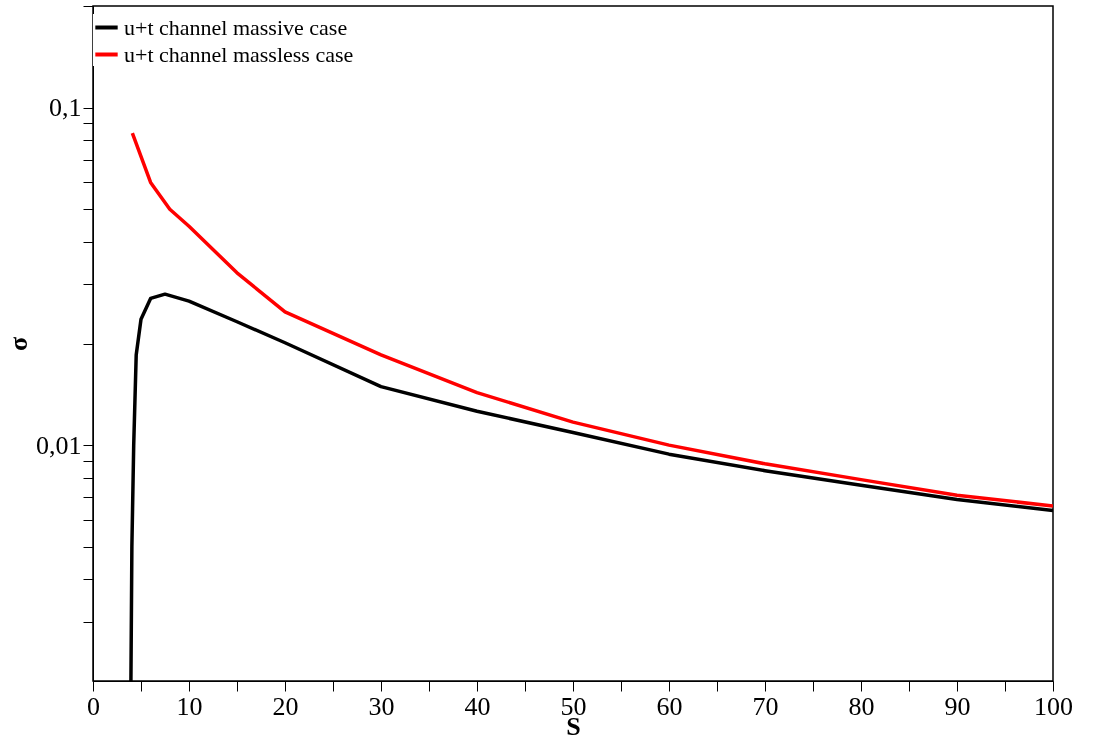  Describe the element at coordinates (861, 706) in the screenshot. I see `x-tick-label: 80` at that location.